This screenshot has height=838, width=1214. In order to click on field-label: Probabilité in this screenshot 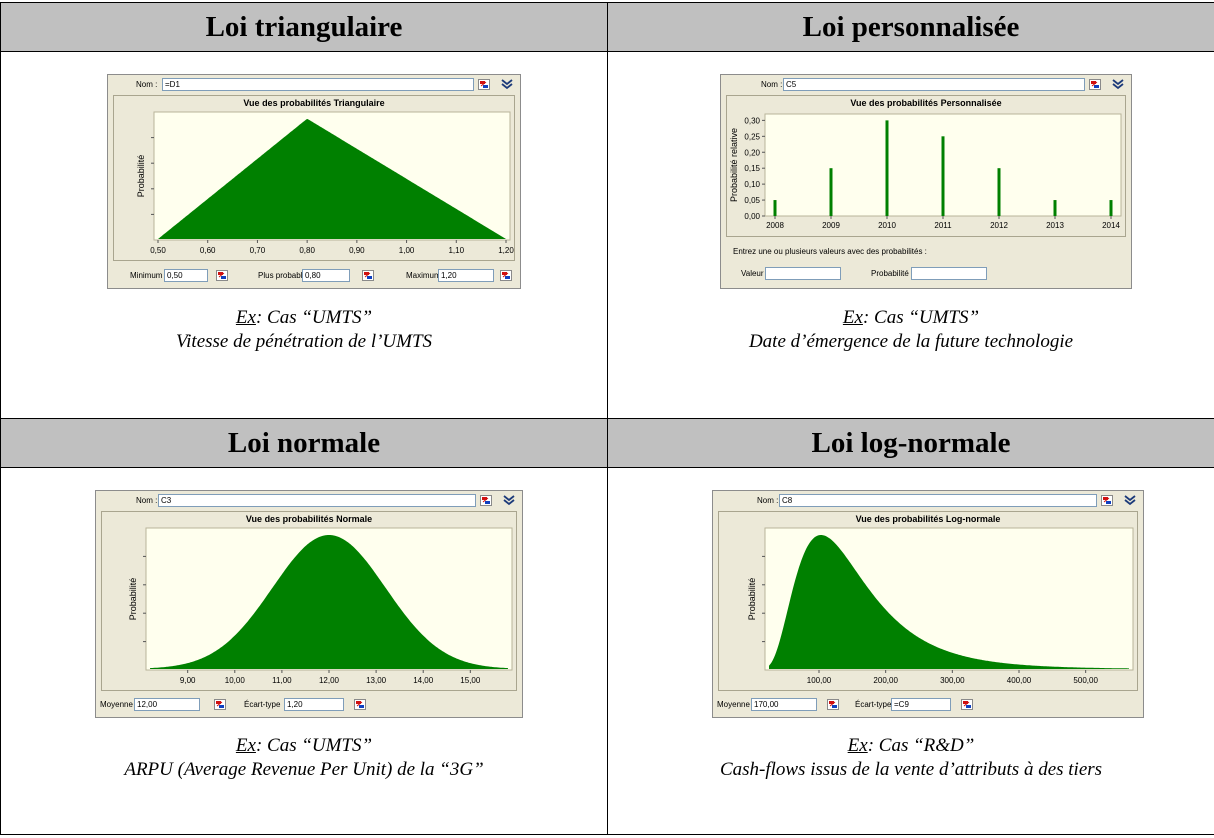, I will do `click(890, 273)`.